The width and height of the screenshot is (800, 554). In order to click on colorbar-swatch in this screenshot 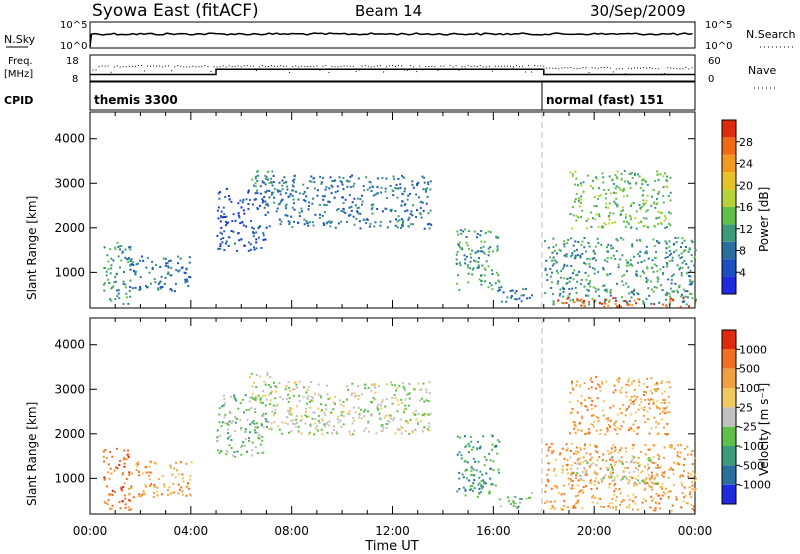, I will do `click(729, 417)`.